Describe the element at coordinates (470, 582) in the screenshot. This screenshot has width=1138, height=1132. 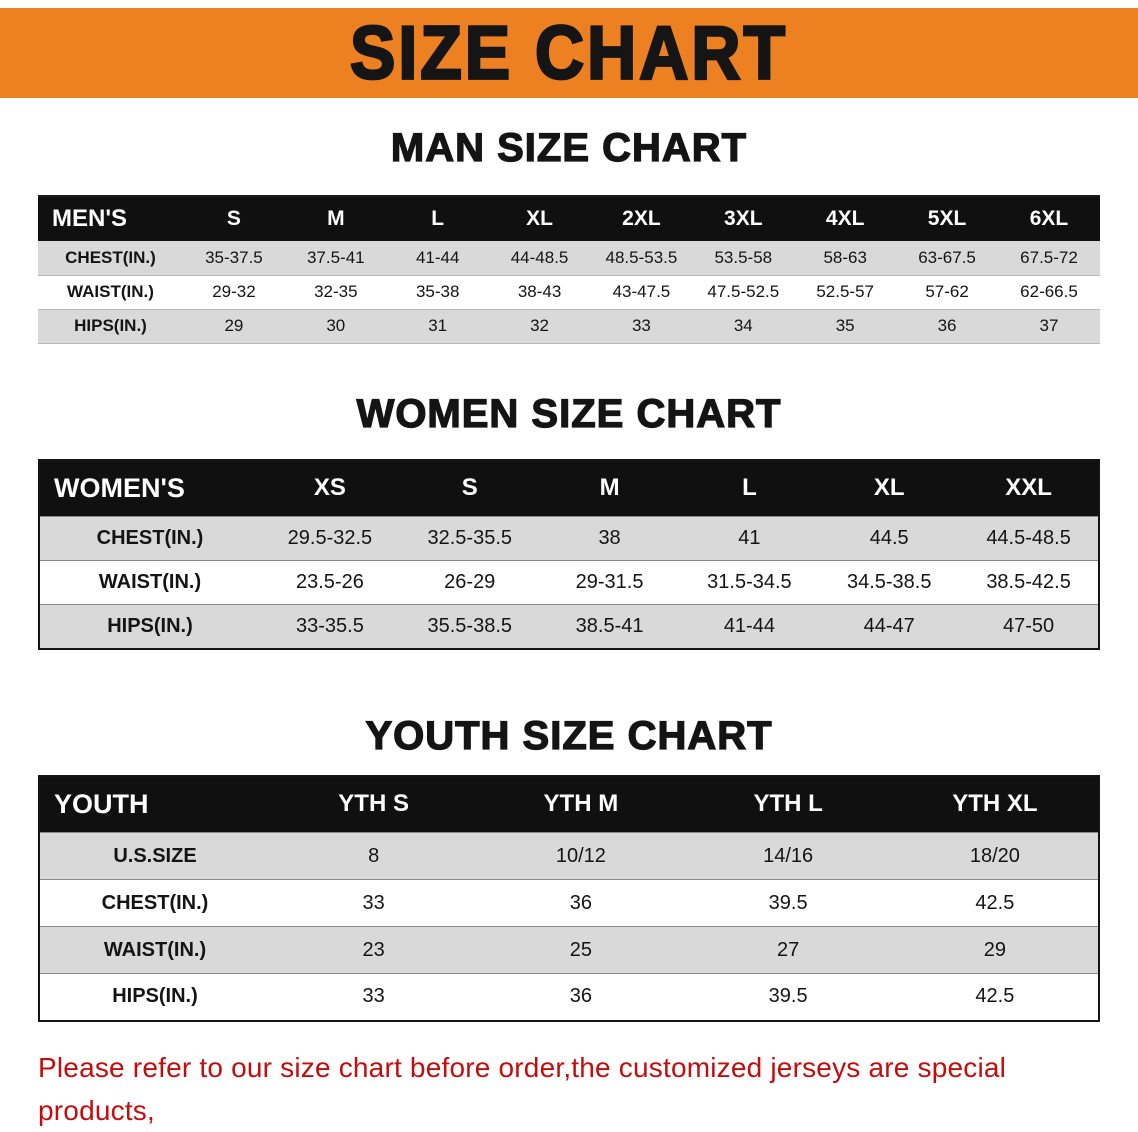
I see `size-value: 26-29` at that location.